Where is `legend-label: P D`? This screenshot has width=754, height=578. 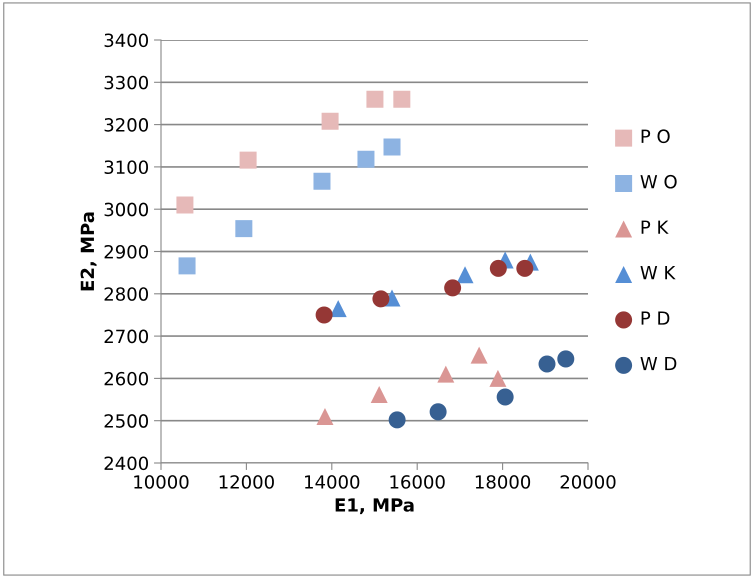 legend-label: P D is located at coordinates (656, 318).